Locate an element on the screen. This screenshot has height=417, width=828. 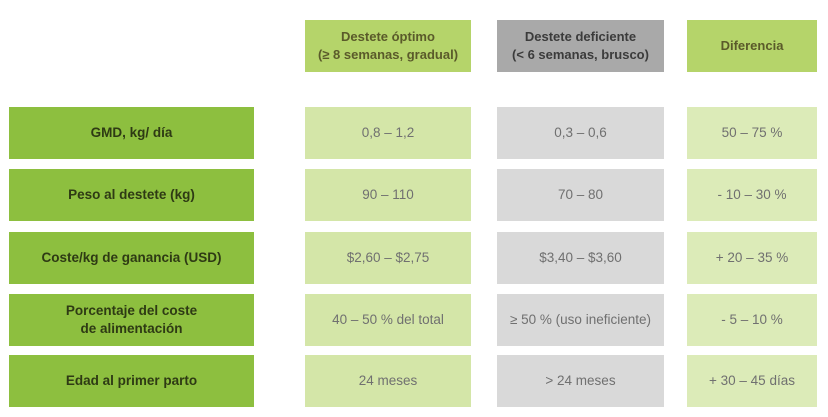
cell-optimal-weaning-weight: 90 – 110 is located at coordinates (388, 195).